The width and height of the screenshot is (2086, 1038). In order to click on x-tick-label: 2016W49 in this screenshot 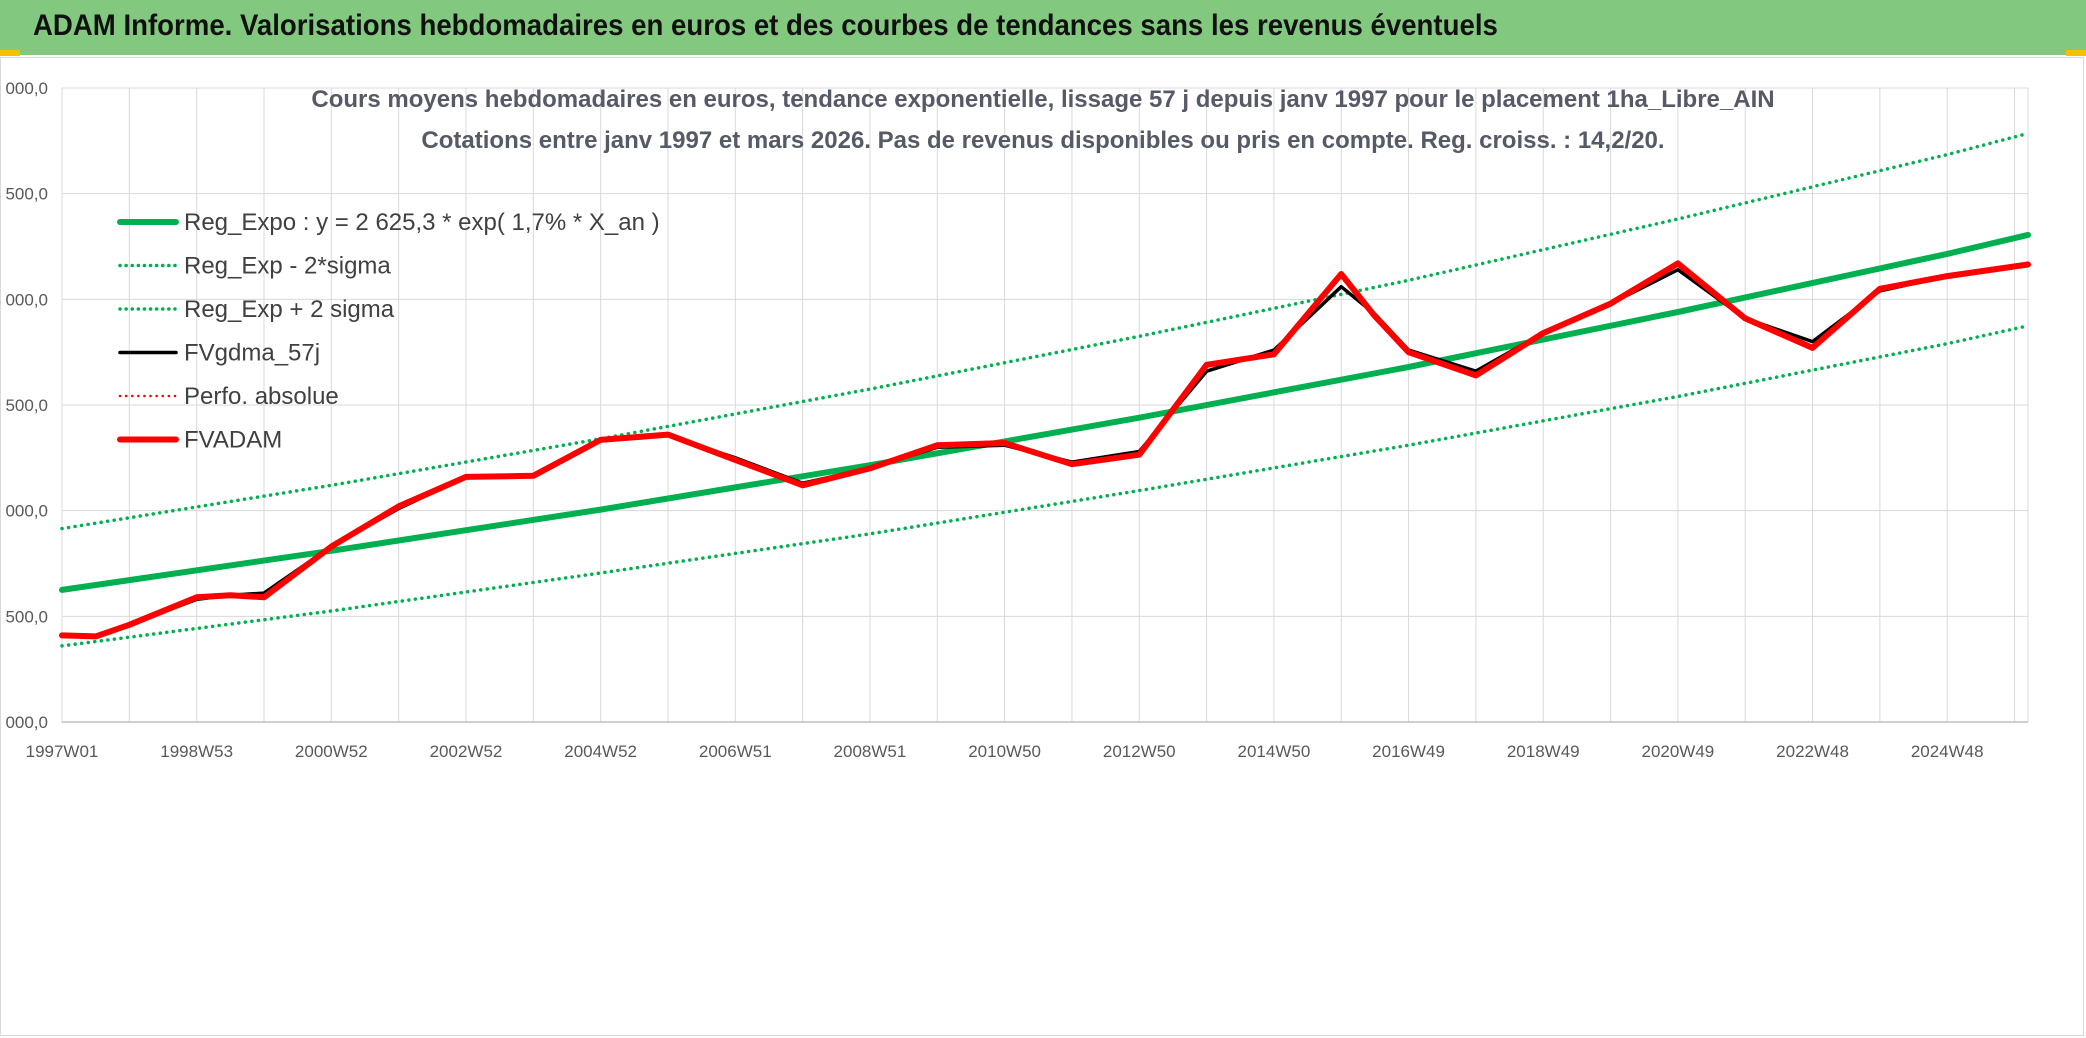, I will do `click(1408, 751)`.